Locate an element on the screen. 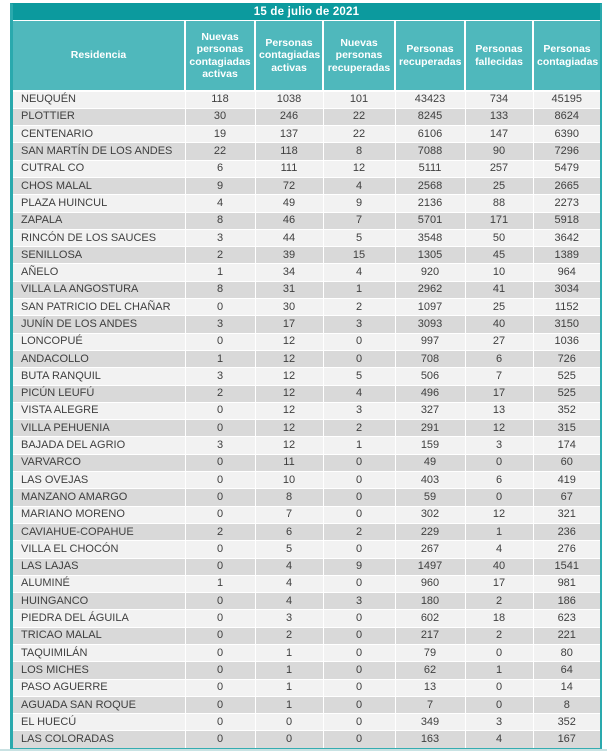 Image resolution: width=607 pixels, height=753 pixels. value-cell: 133 is located at coordinates (498, 116).